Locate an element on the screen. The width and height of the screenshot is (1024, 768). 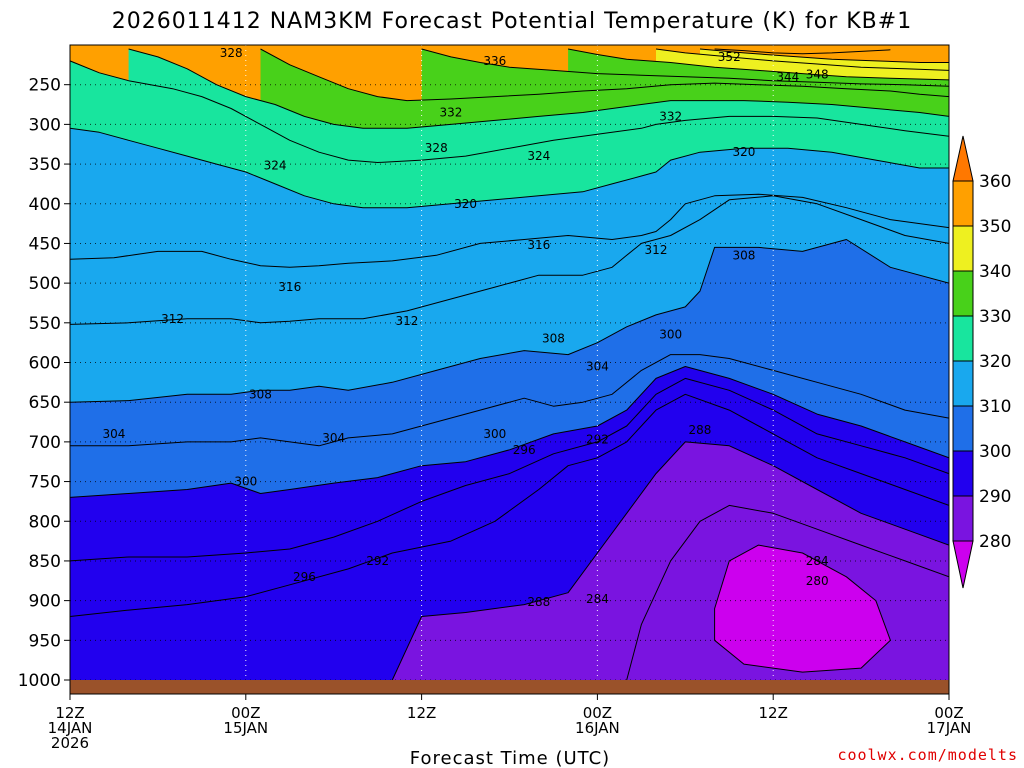
colorbar-top-triangle is located at coordinates (963, 158).